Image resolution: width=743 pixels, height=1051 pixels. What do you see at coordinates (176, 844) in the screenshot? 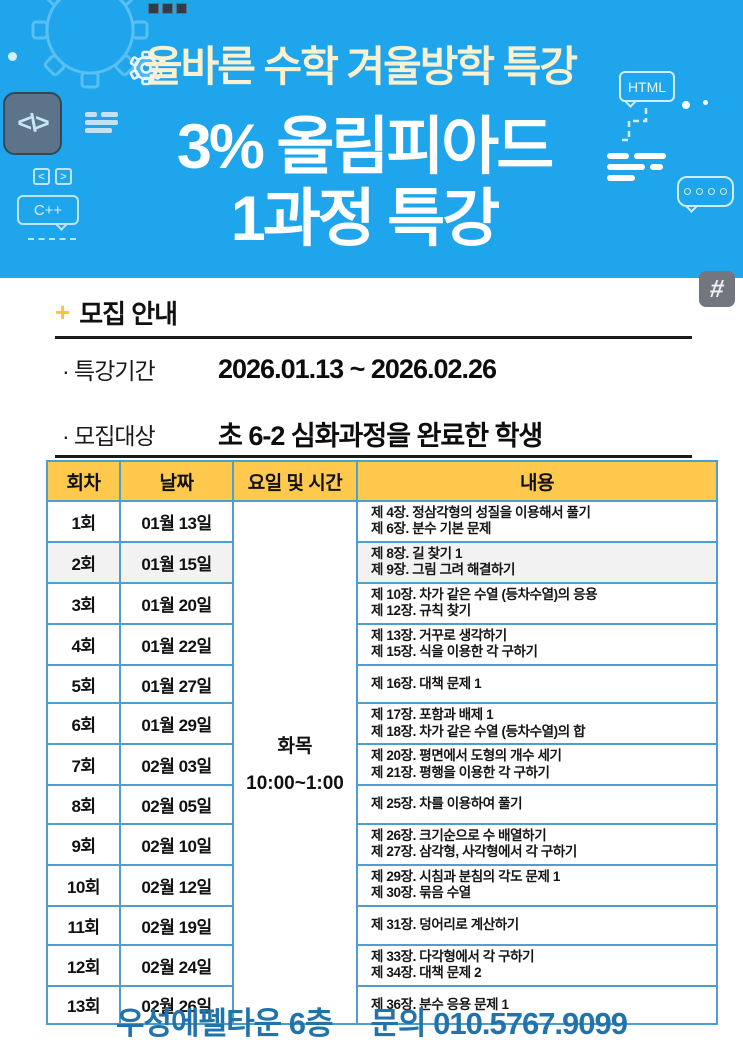
I see `date-cell: 02월 10일` at bounding box center [176, 844].